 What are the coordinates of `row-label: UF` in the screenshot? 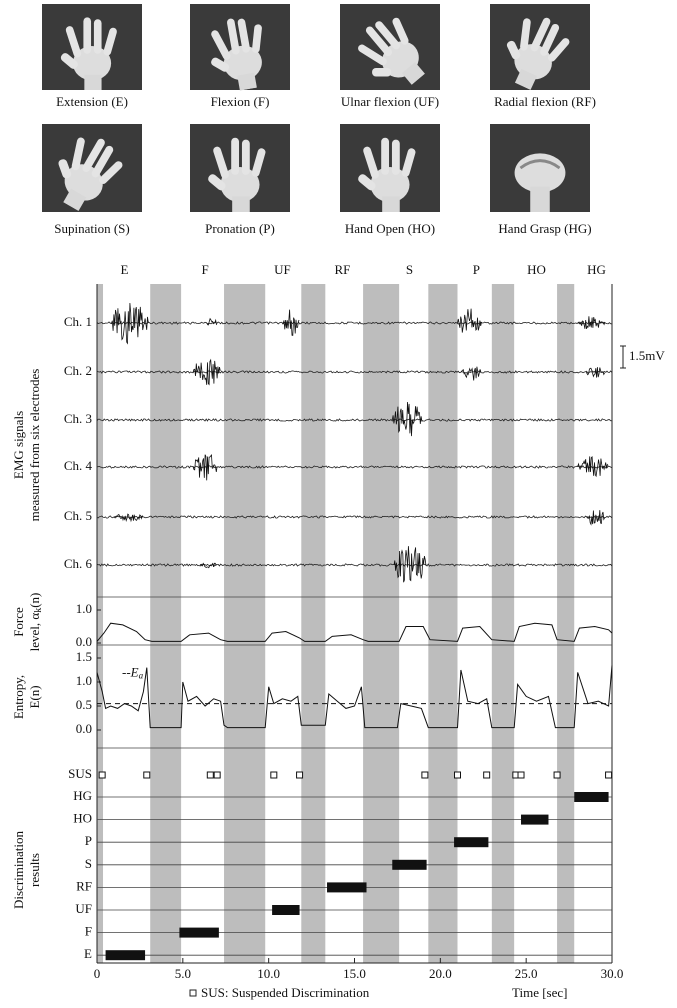 It's located at (83, 908).